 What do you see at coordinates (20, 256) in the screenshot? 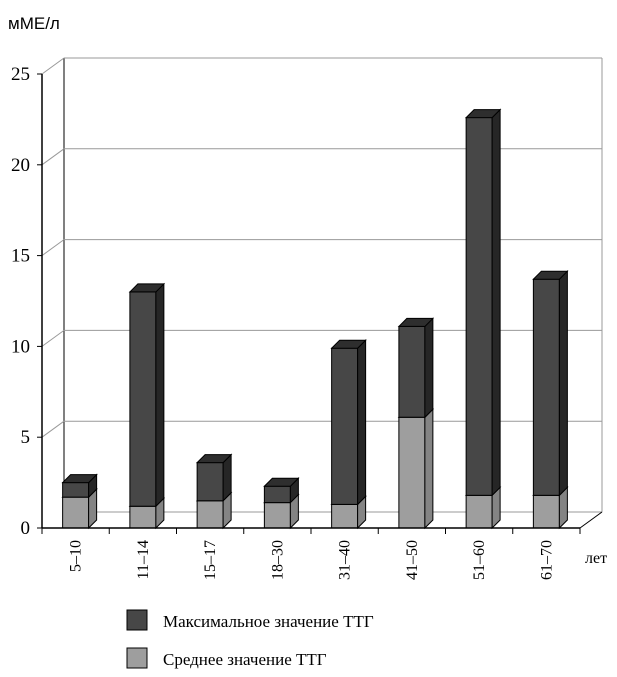
I see `y-tick-label: 15` at bounding box center [20, 256].